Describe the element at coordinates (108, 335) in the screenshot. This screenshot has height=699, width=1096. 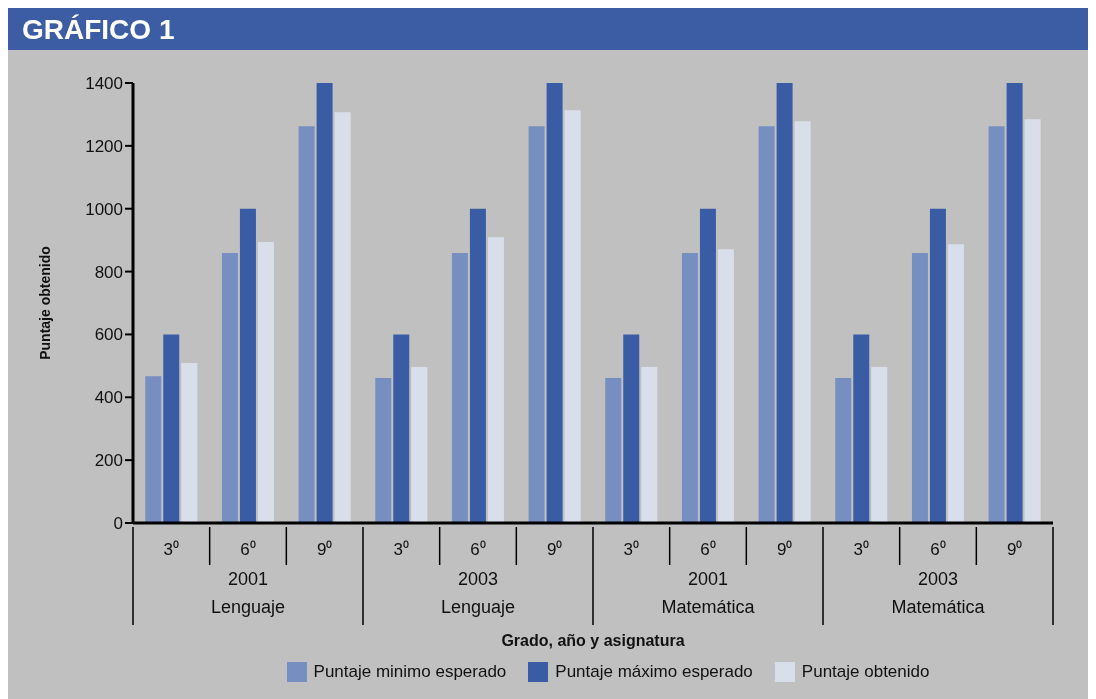
I see `y-tick-label: 600` at that location.